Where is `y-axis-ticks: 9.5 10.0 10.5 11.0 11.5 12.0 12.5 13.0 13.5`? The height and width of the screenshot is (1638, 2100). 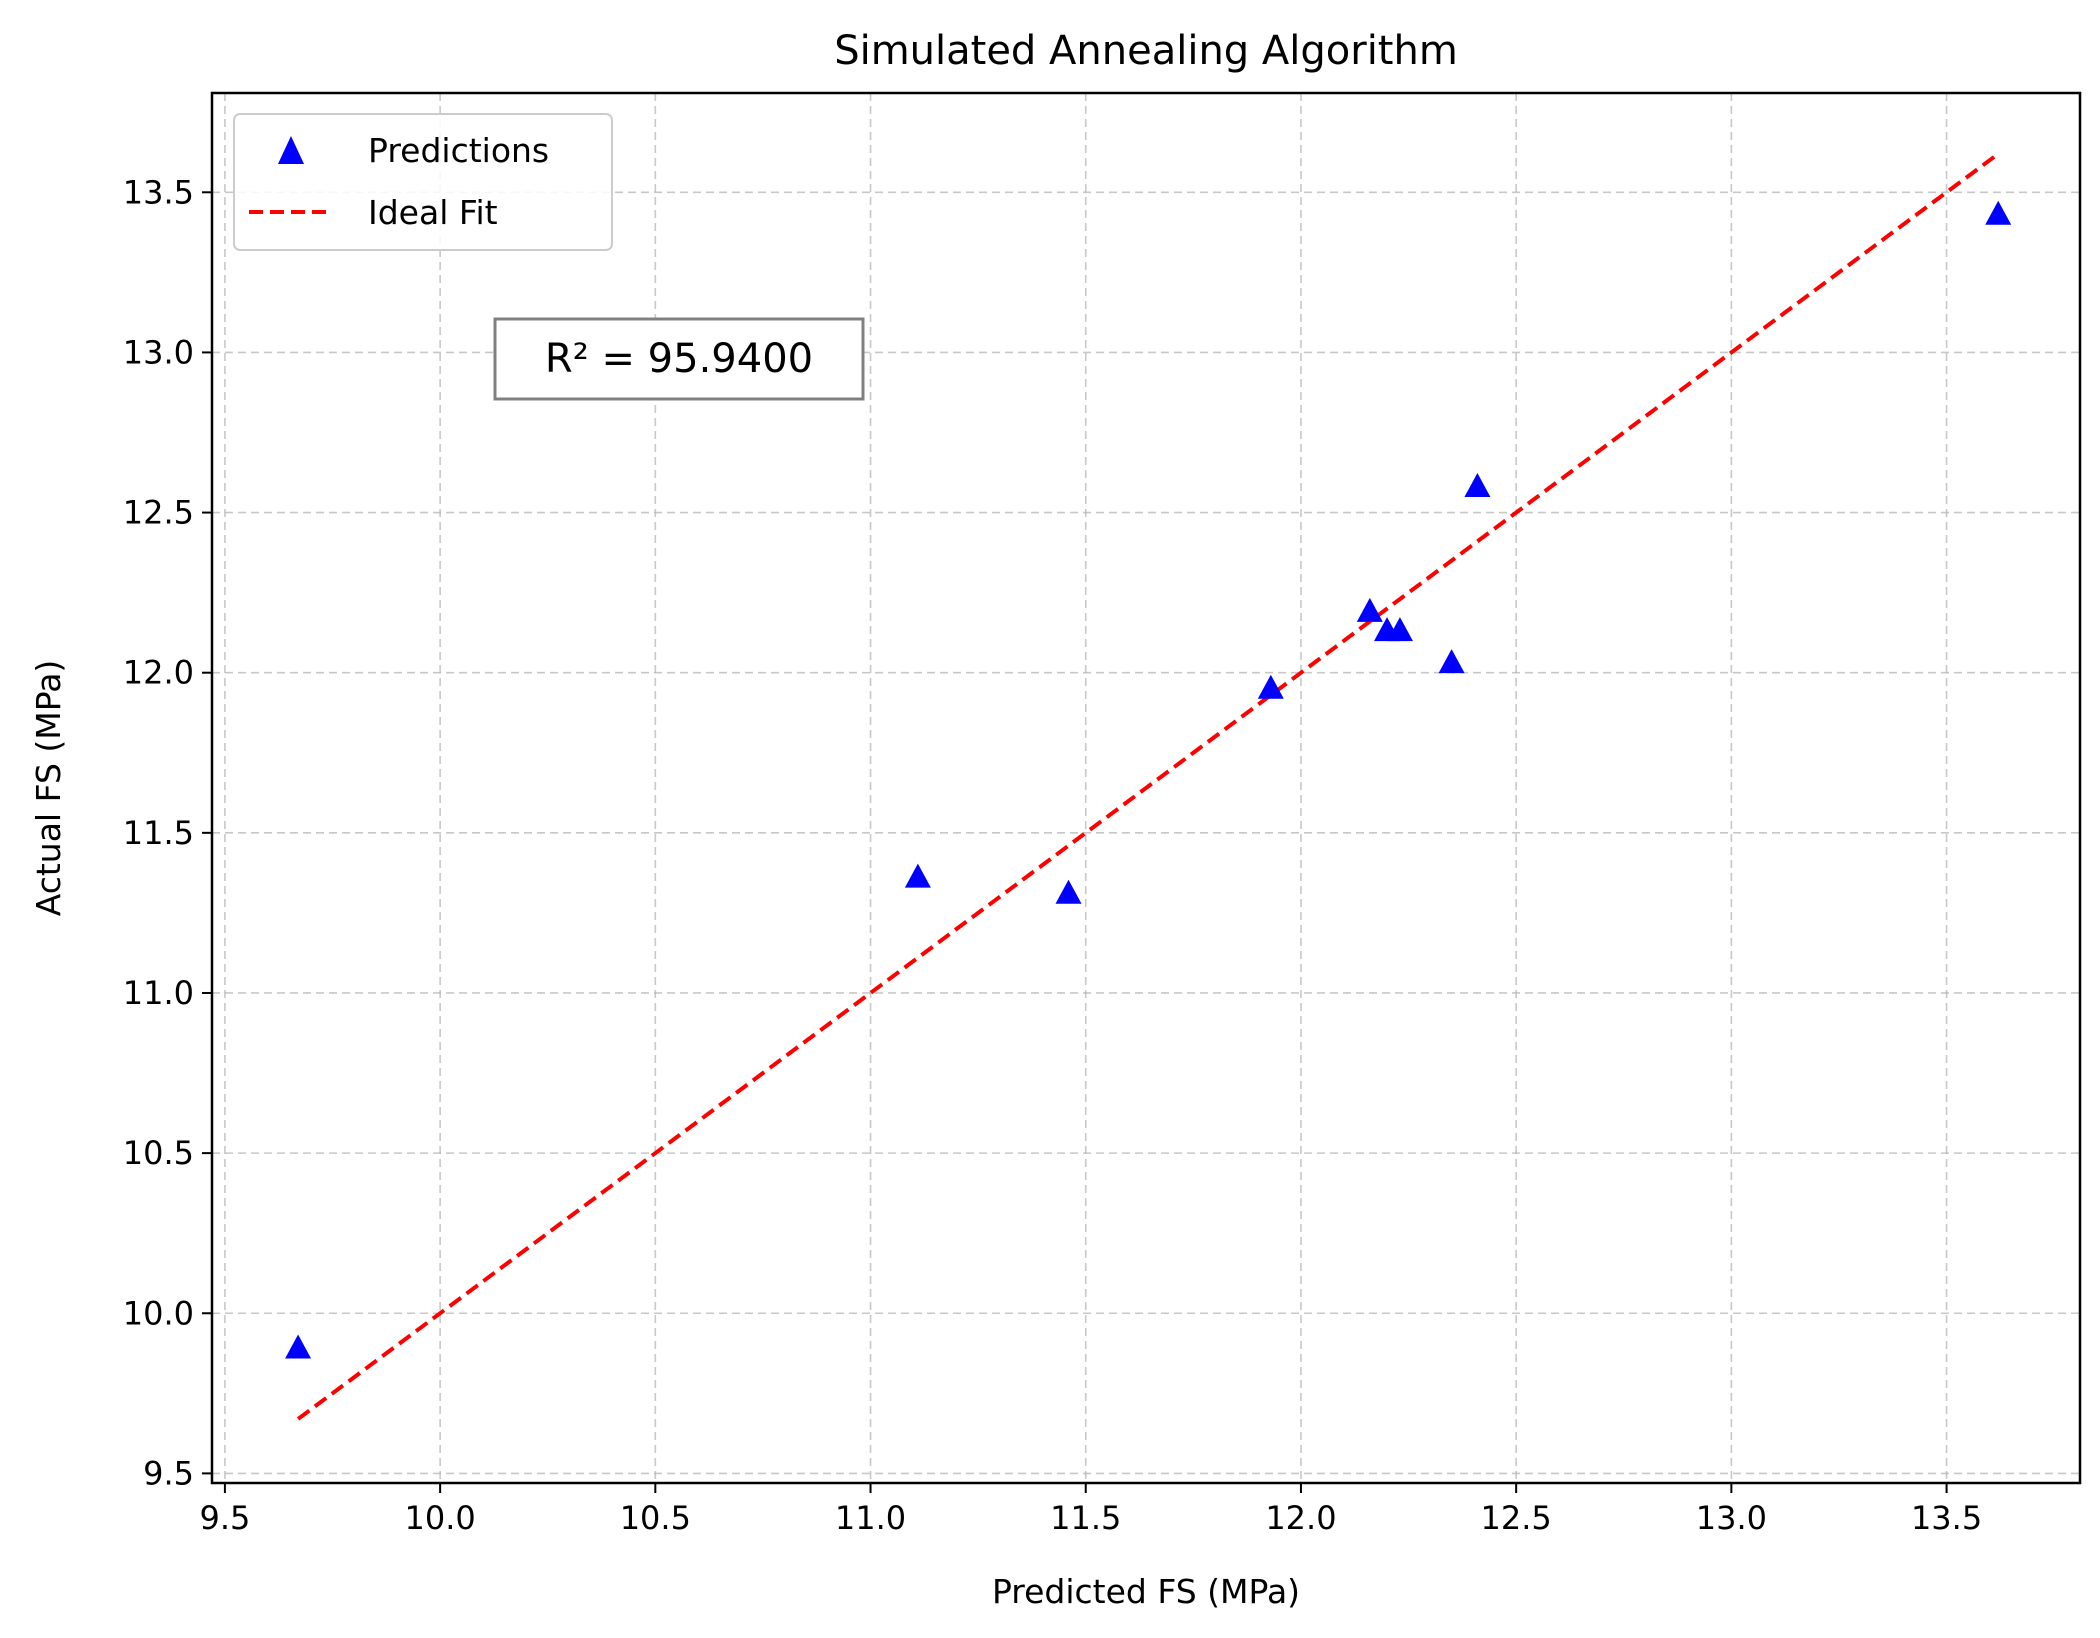
y-axis-ticks: 9.5 10.0 10.5 11.0 11.5 12.0 12.5 13.0 13.5 is located at coordinates (167, 832).